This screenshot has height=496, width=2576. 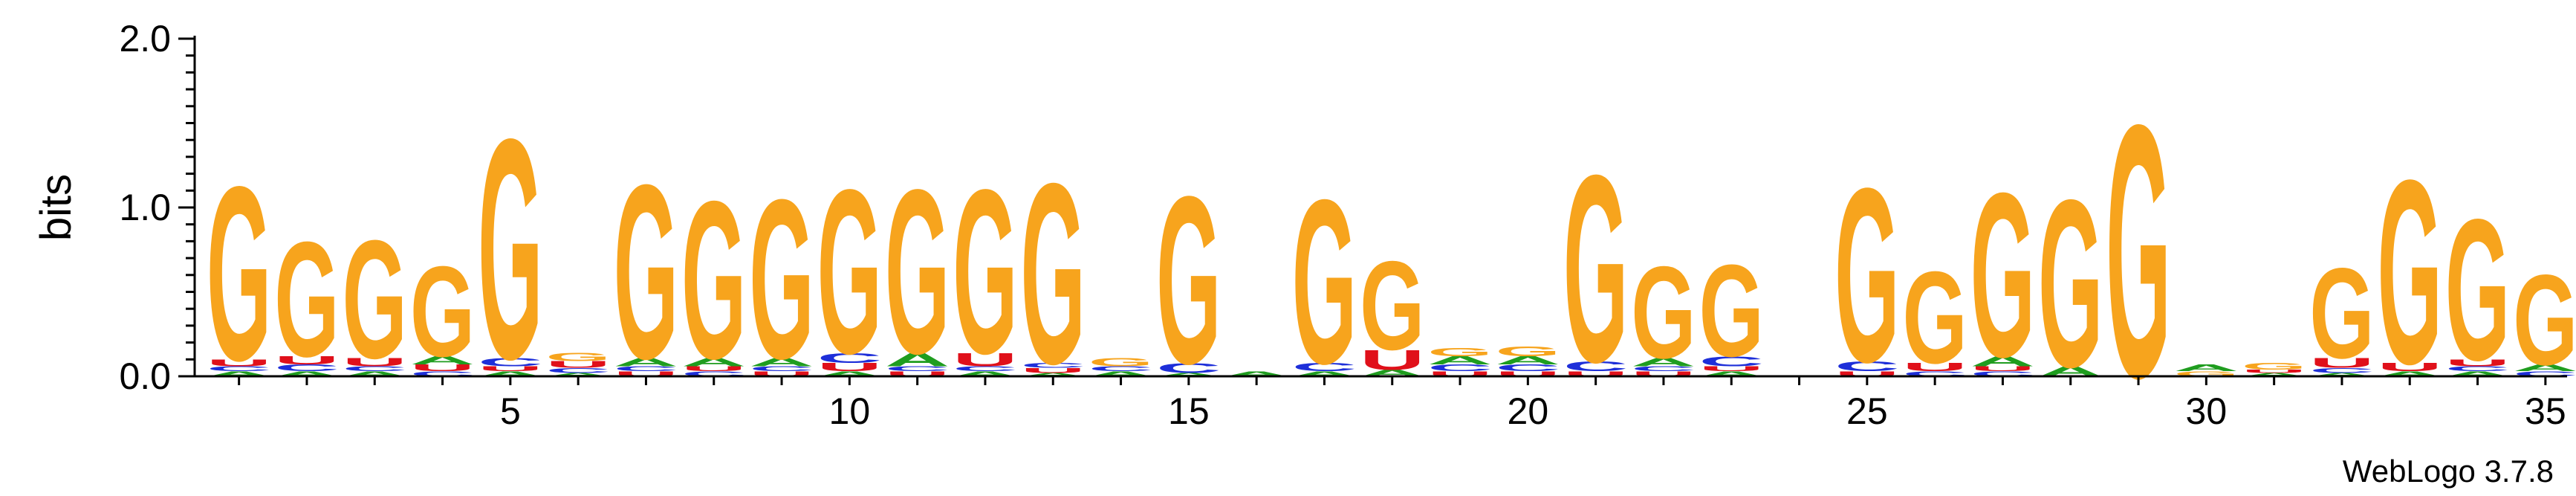 I want to click on logo-letter-C-pos8: C, so click(x=713, y=374).